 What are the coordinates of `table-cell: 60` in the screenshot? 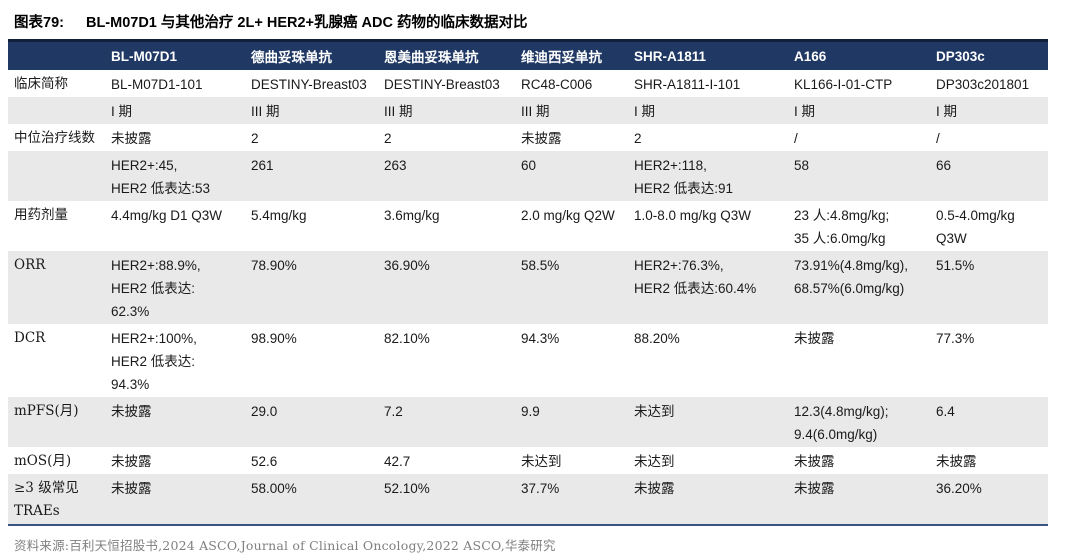 It's located at (571, 176).